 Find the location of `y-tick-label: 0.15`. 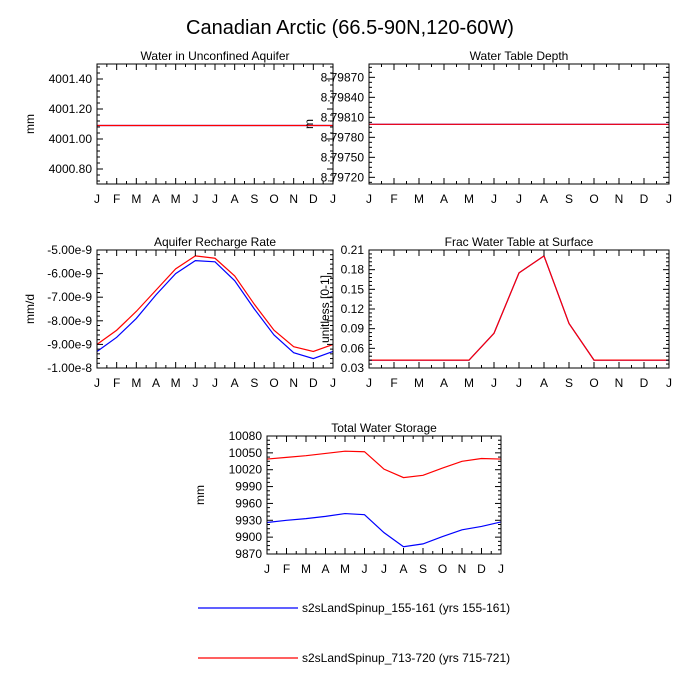

y-tick-label: 0.15 is located at coordinates (353, 289).